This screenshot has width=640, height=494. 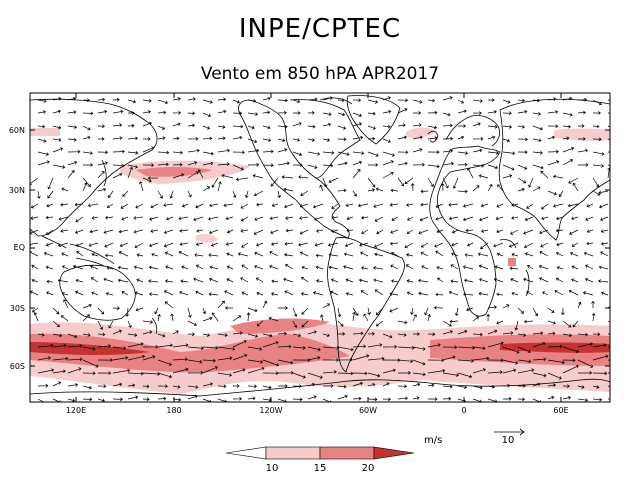 I want to click on legend-level-20: 20, so click(x=368, y=468).